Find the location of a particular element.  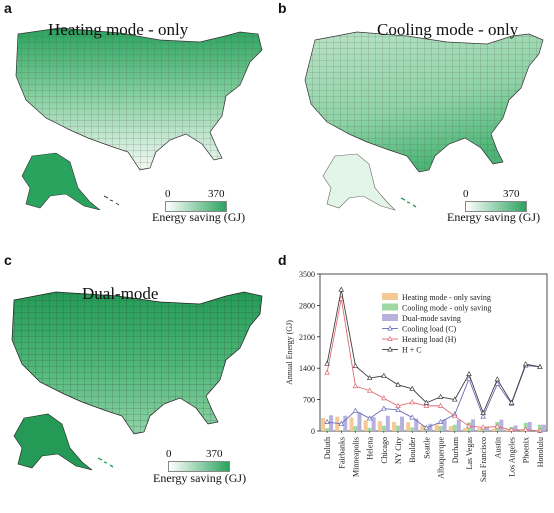

legend-label: Heating load (H) is located at coordinates (429, 339).